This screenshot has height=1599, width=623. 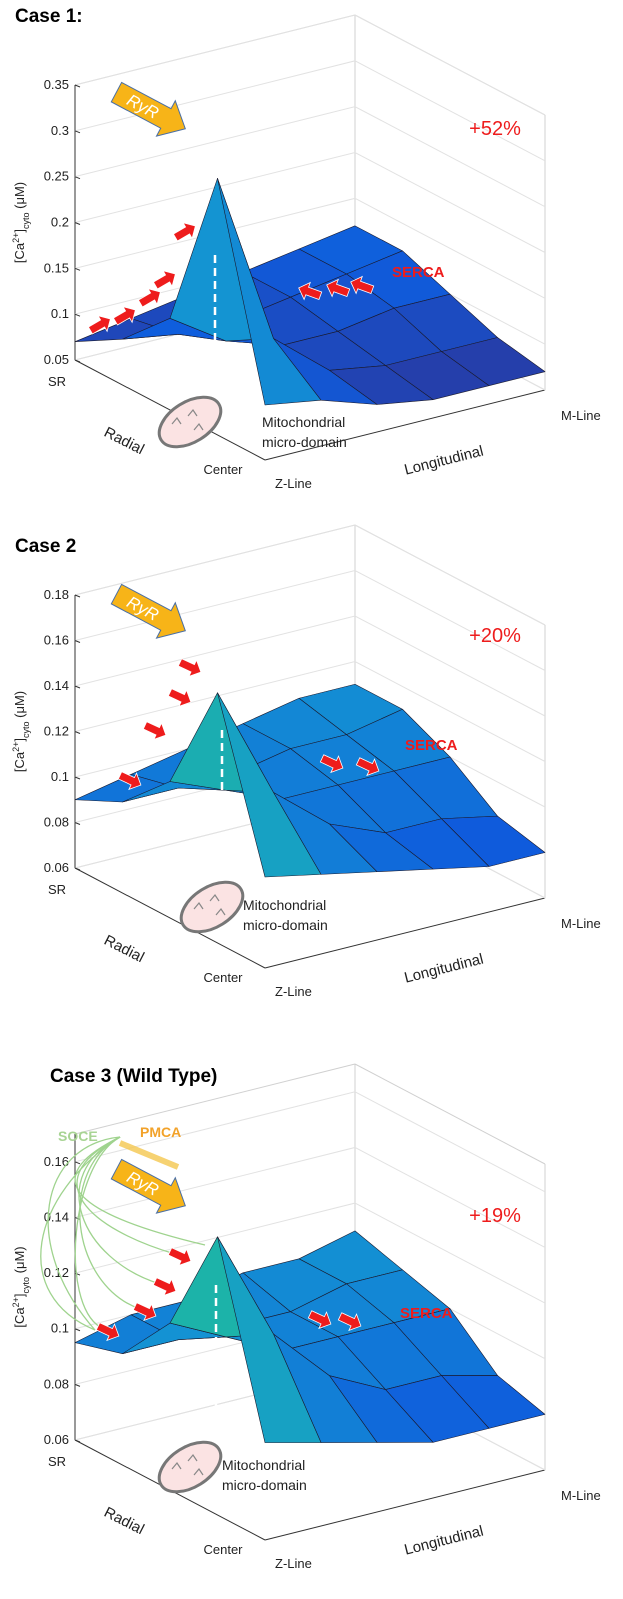 I want to click on z-tick-label: 0.05, so click(x=56, y=359).